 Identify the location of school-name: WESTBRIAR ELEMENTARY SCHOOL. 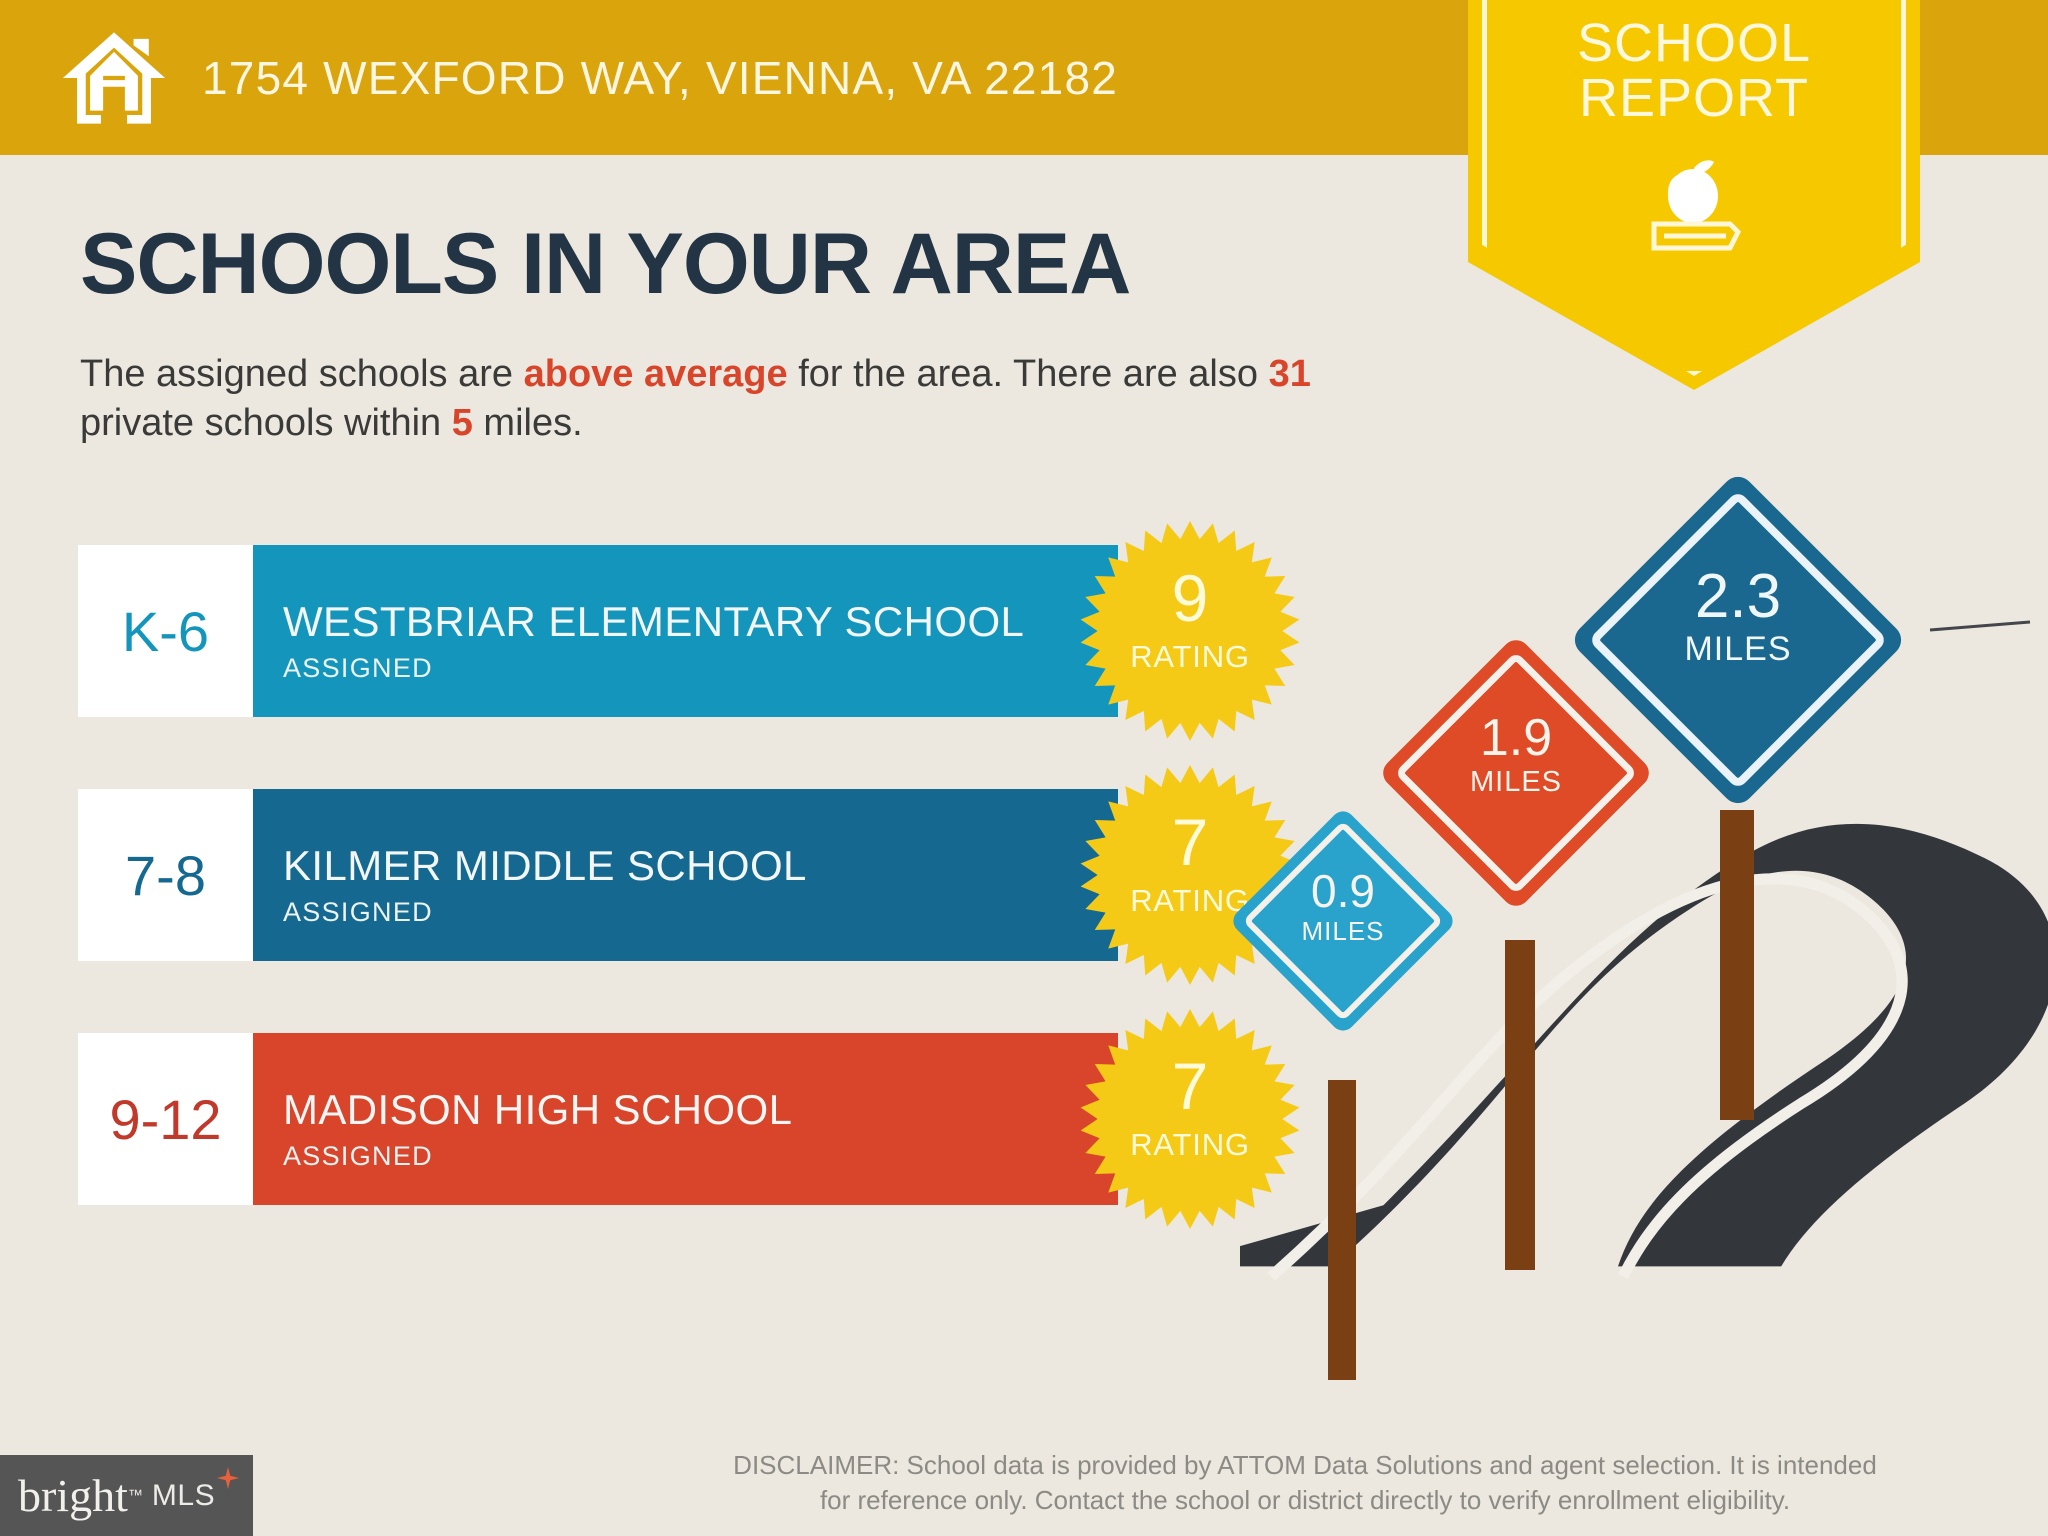
(654, 622).